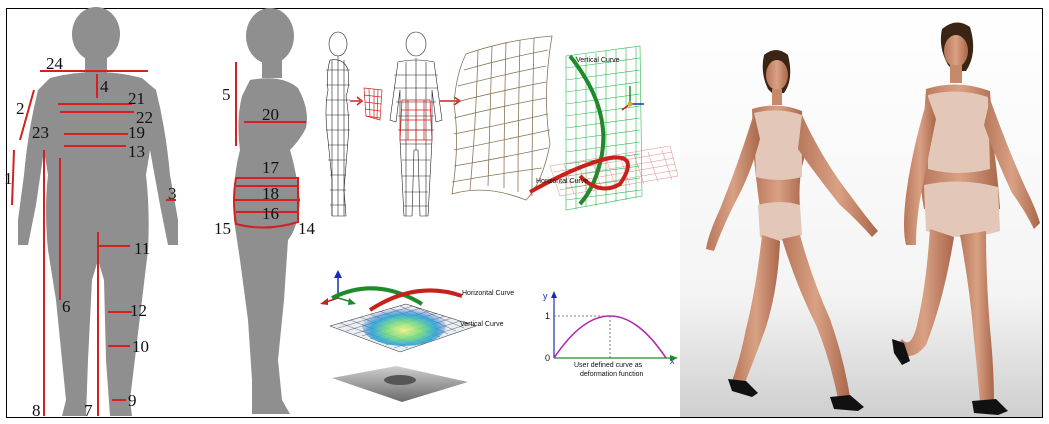  I want to click on plot-y-label: y, so click(545, 296).